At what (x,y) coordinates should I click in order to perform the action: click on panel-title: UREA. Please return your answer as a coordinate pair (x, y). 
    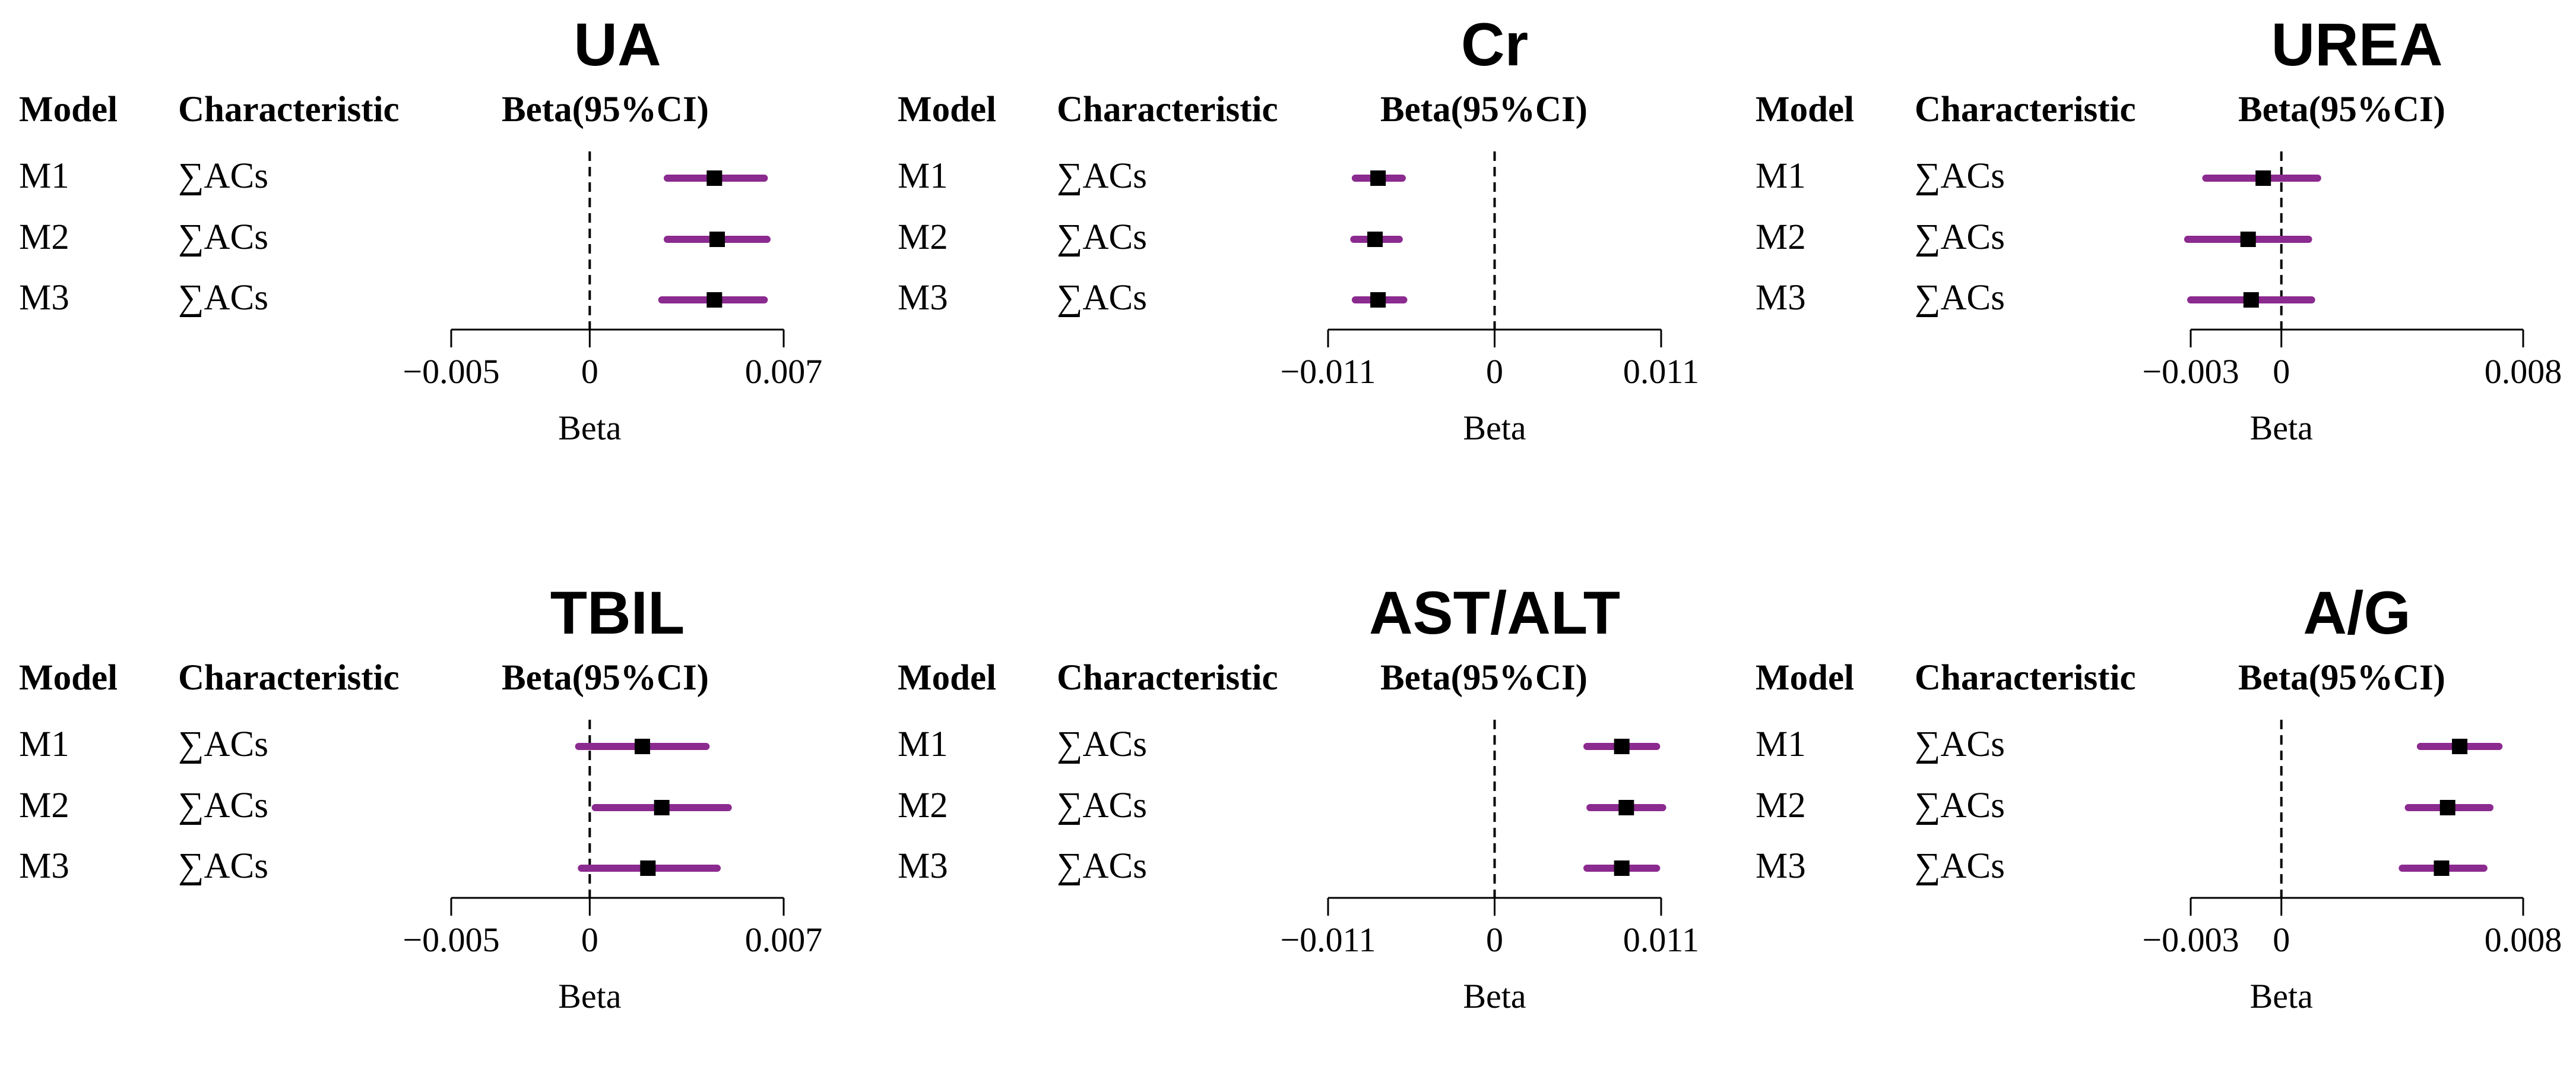
    Looking at the image, I should click on (2357, 45).